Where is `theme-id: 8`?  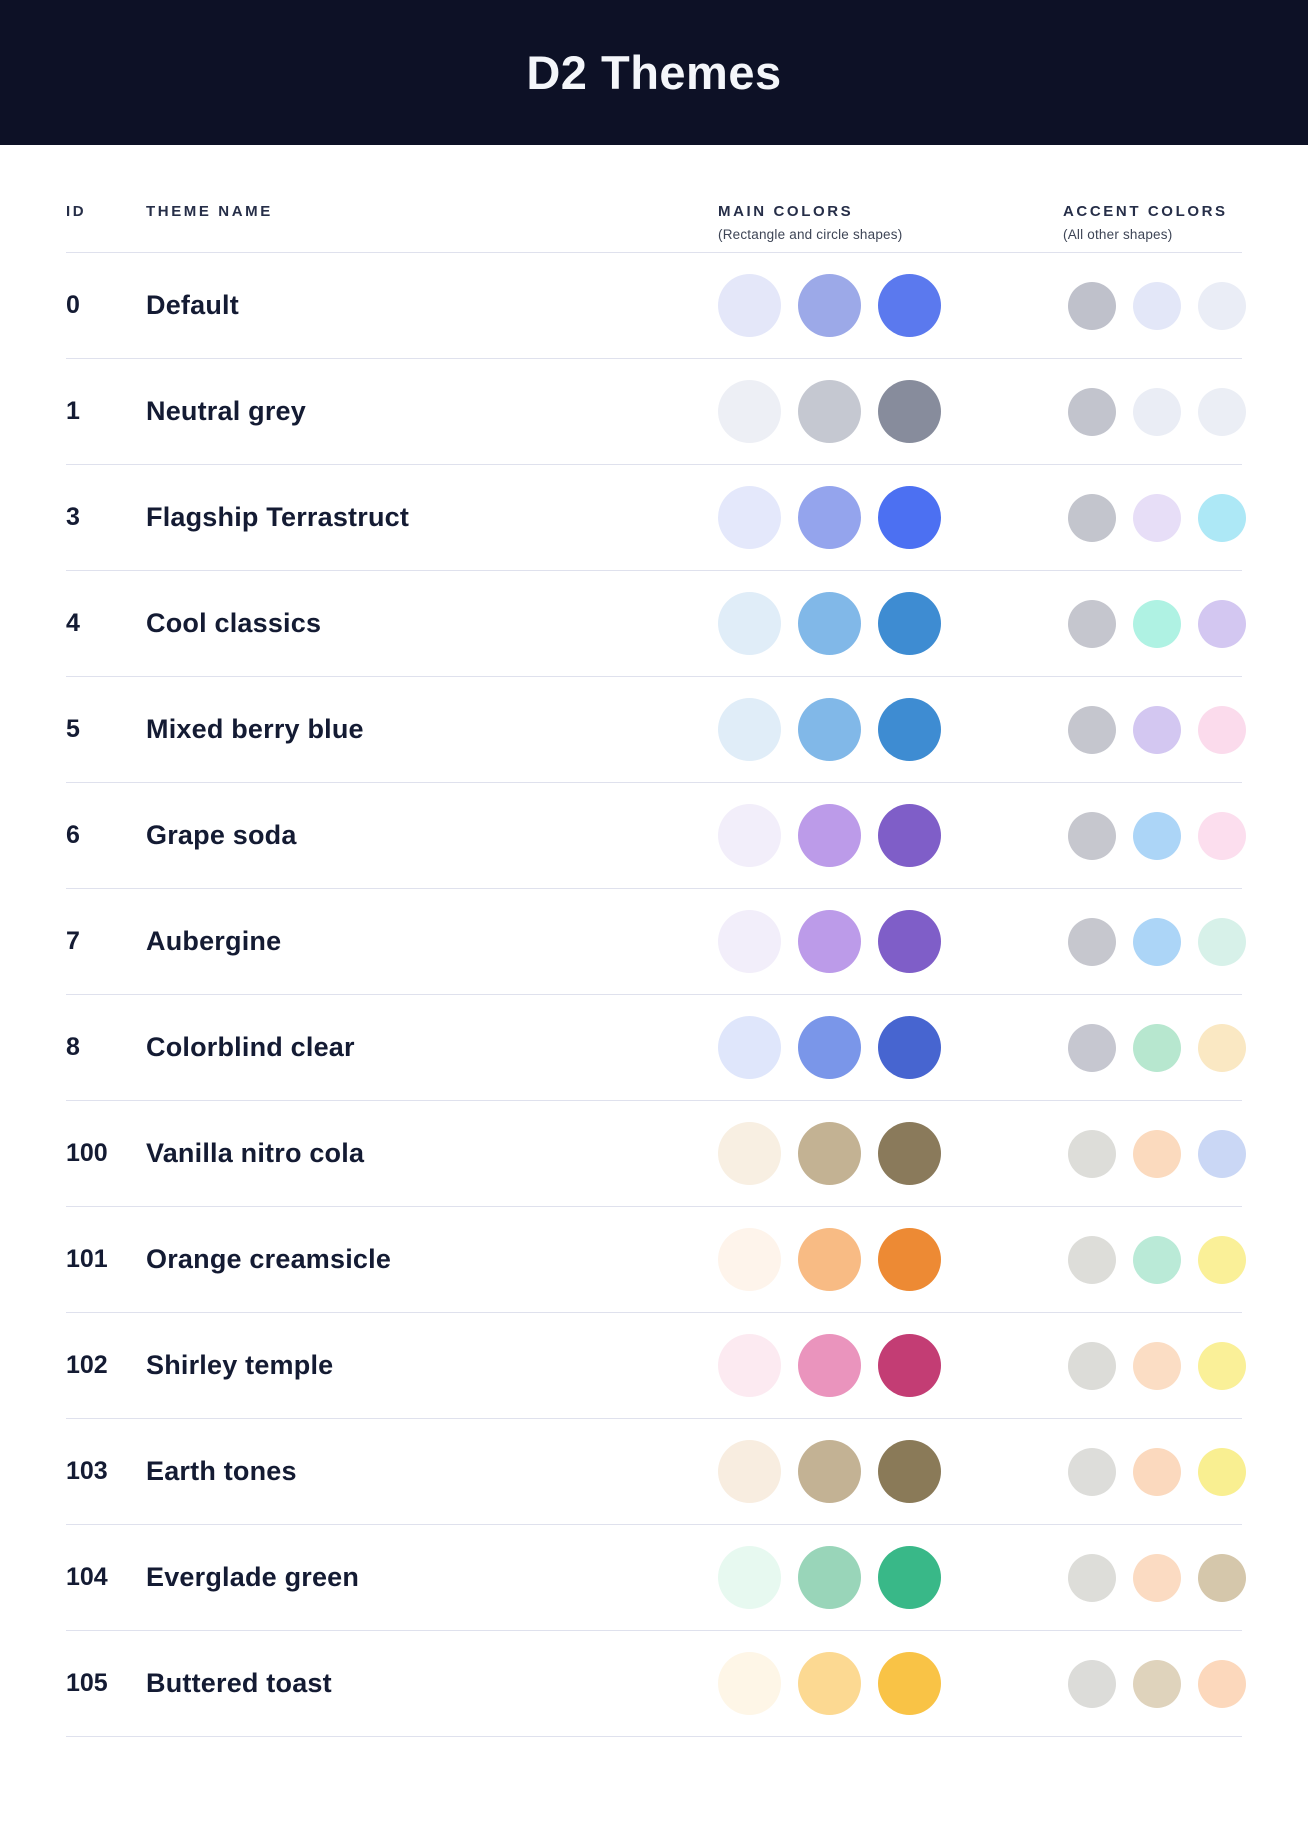 theme-id: 8 is located at coordinates (73, 1047).